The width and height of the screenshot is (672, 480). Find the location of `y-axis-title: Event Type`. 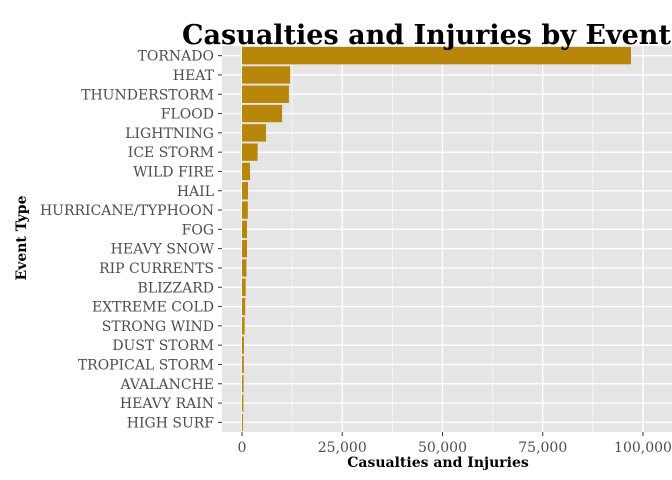

y-axis-title: Event Type is located at coordinates (22, 237).